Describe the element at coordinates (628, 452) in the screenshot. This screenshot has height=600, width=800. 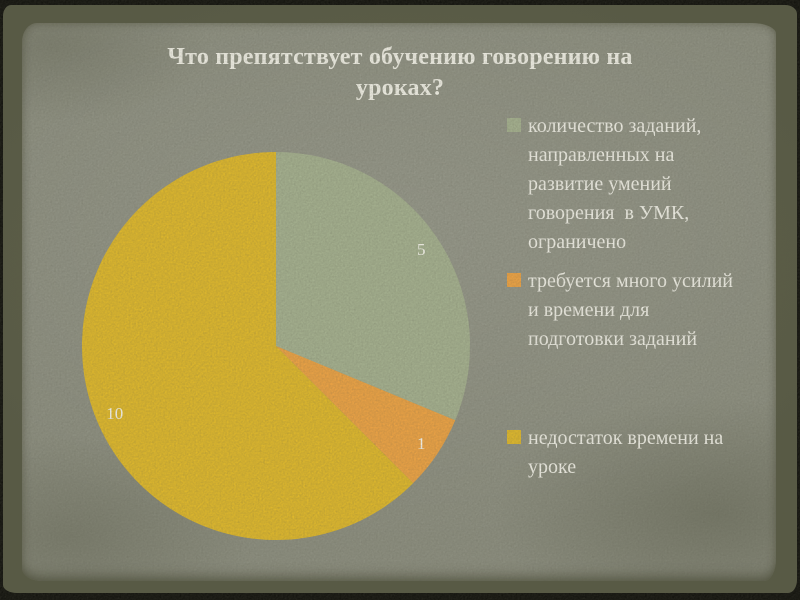
I see `legend-item-label: недостаток времени на уроке` at that location.